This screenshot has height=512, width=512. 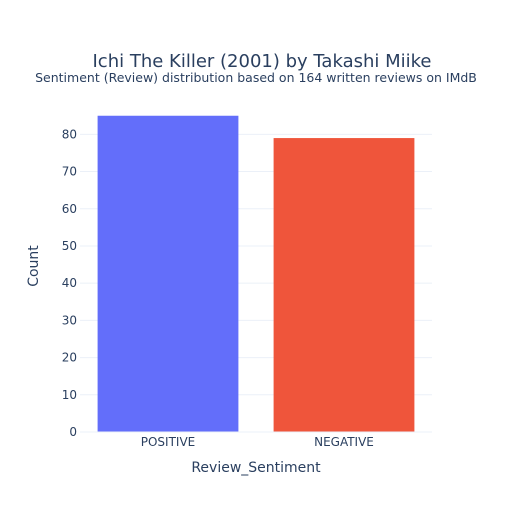 What do you see at coordinates (344, 442) in the screenshot?
I see `x-tick-label: NEGATIVE` at bounding box center [344, 442].